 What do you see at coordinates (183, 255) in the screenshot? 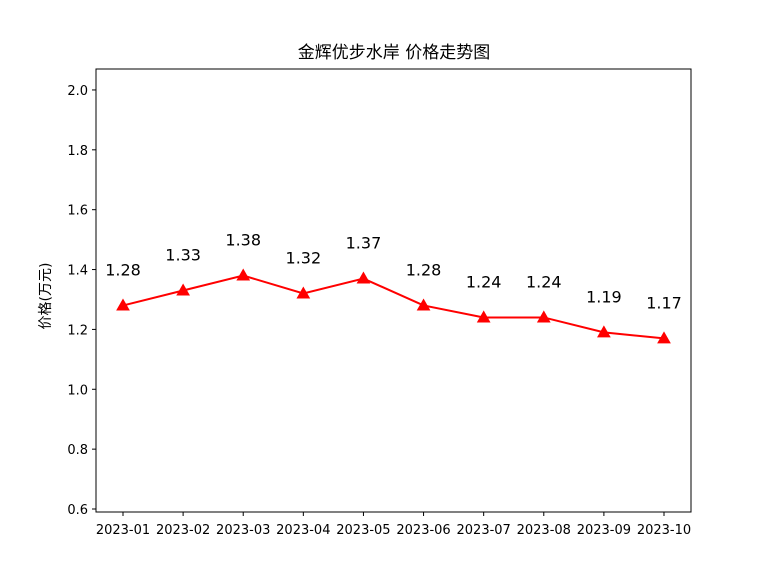
I see `data-label: 1.33` at bounding box center [183, 255].